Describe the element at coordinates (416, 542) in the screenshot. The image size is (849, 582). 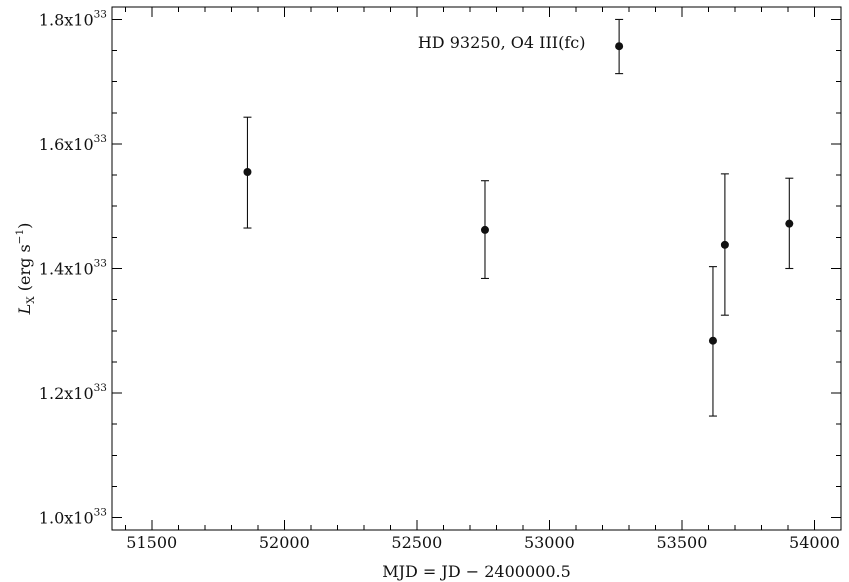
I see `x-tick-label: 52500` at that location.